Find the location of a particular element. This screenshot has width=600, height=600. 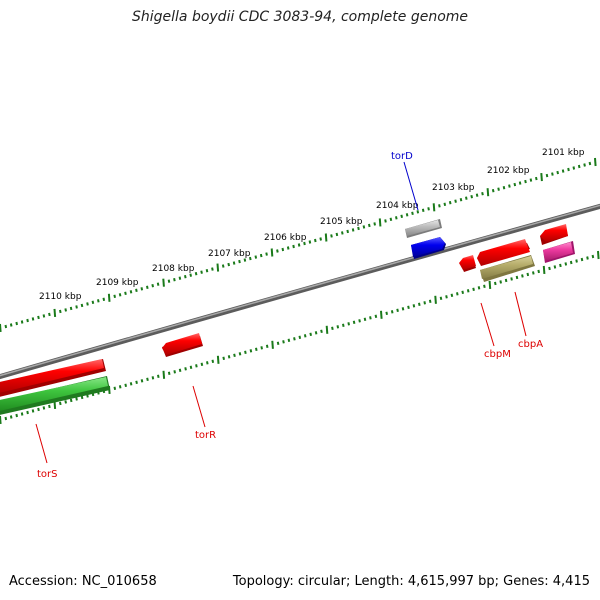

scale-label-2103: 2103 kbp is located at coordinates (453, 188).